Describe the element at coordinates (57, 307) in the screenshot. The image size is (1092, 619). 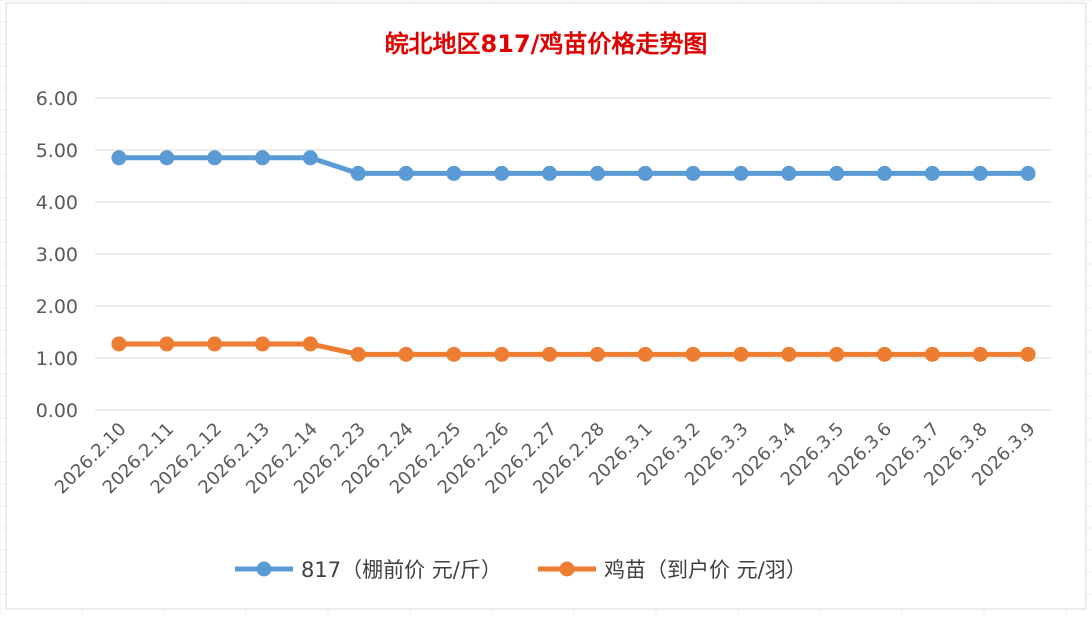
I see `y-tick-label: 2.00` at that location.